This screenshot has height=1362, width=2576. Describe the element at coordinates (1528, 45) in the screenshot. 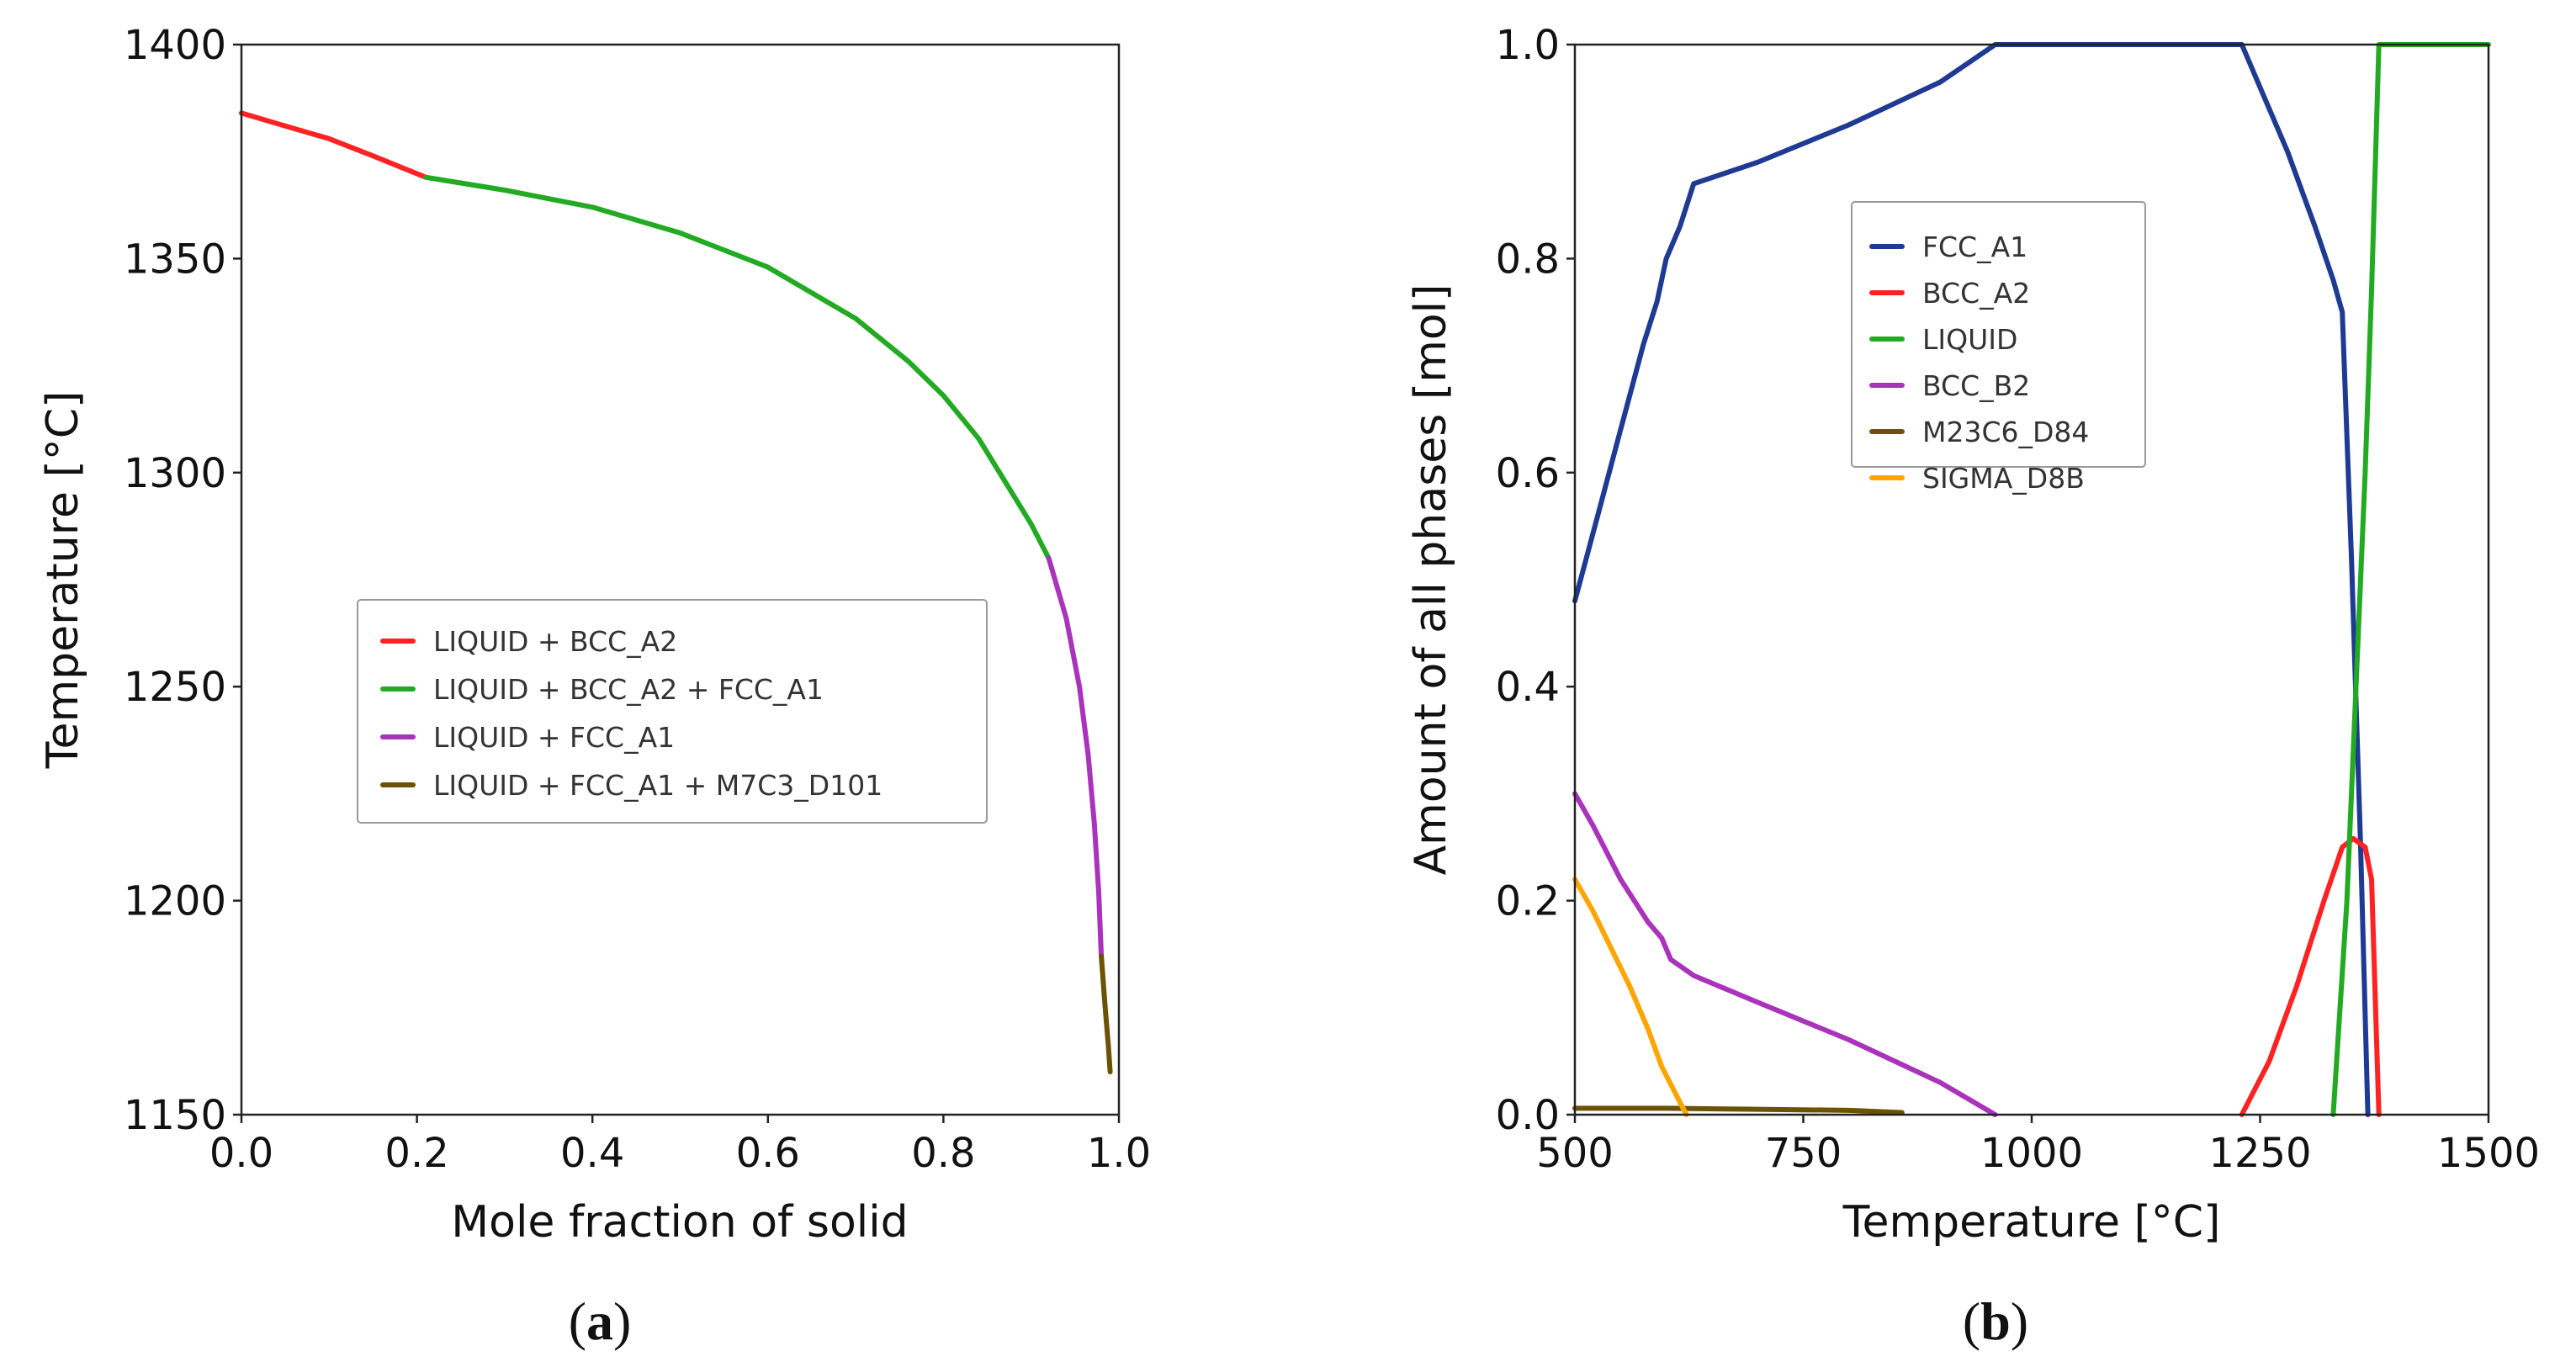

I see `chart-b-ytick-label: 1.0` at that location.